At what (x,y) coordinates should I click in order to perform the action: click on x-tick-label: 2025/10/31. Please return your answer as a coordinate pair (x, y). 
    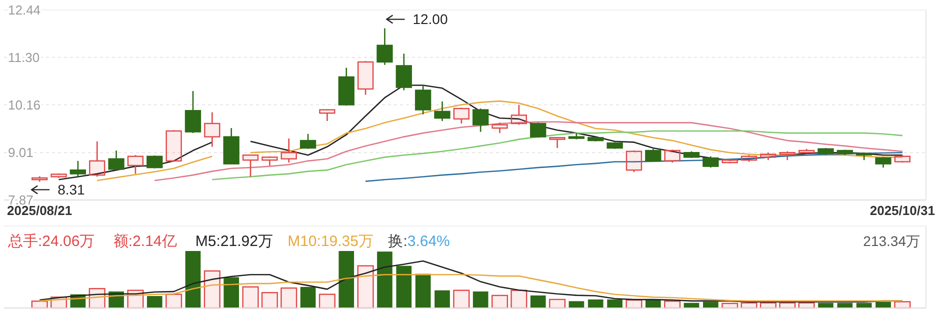
    Looking at the image, I should click on (902, 210).